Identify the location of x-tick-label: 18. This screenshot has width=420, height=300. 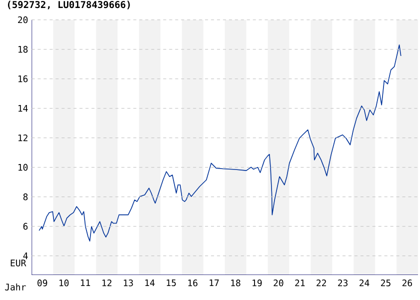
(235, 283).